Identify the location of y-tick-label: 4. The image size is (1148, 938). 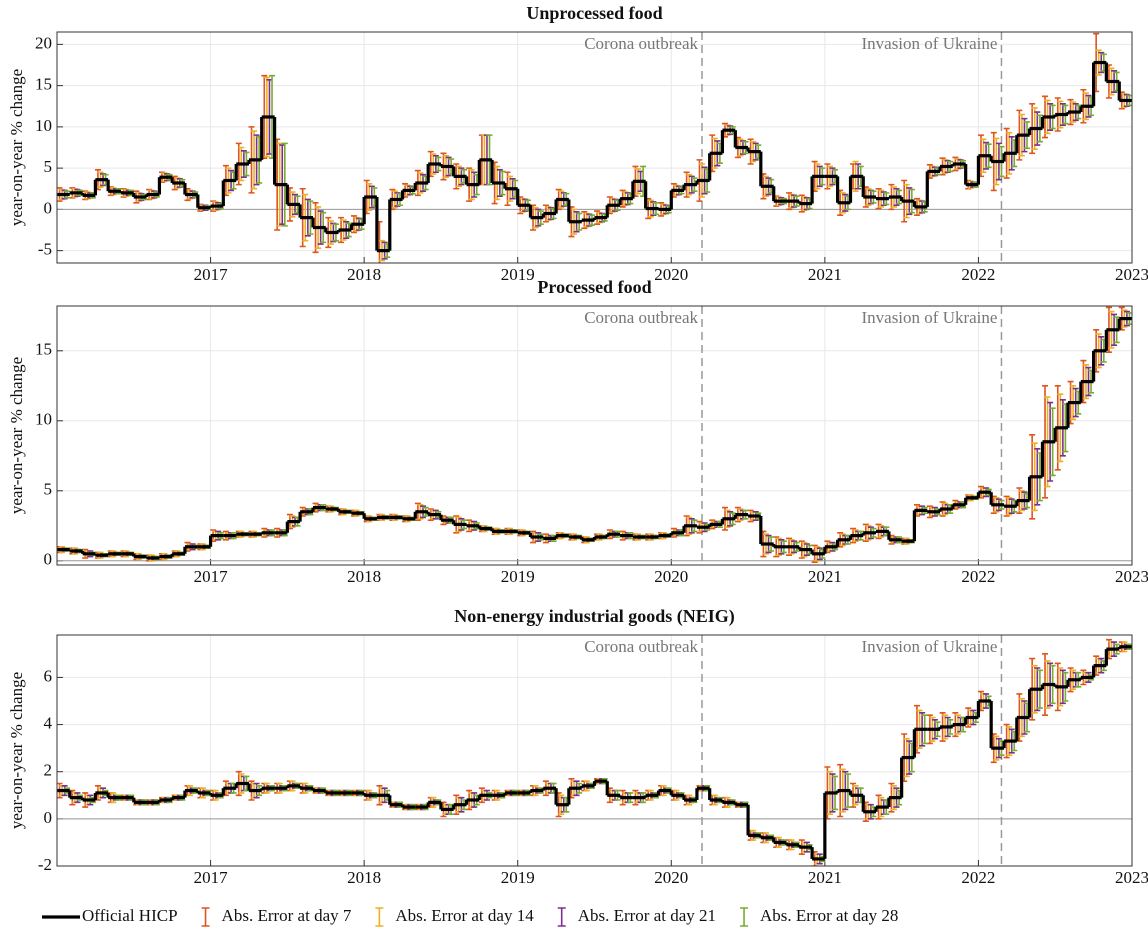
(48, 722).